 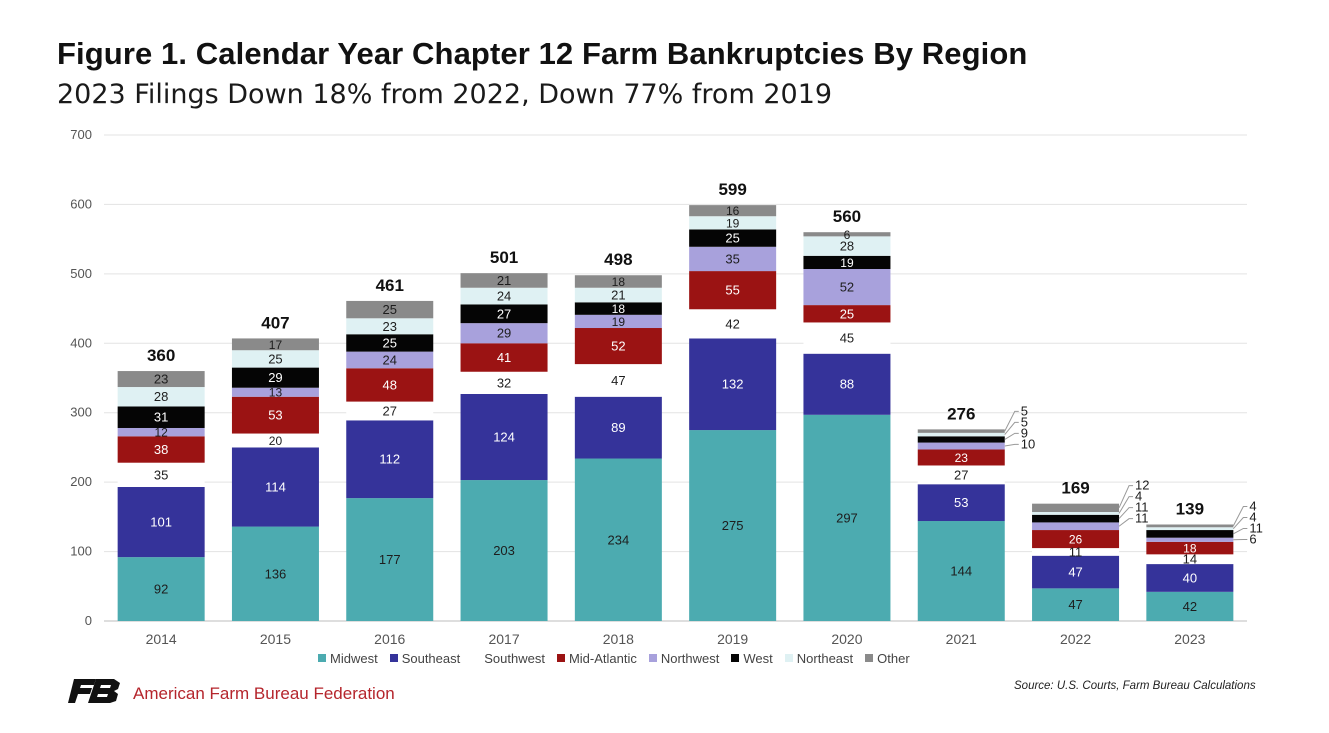 What do you see at coordinates (390, 285) in the screenshot?
I see `total-label: 461` at bounding box center [390, 285].